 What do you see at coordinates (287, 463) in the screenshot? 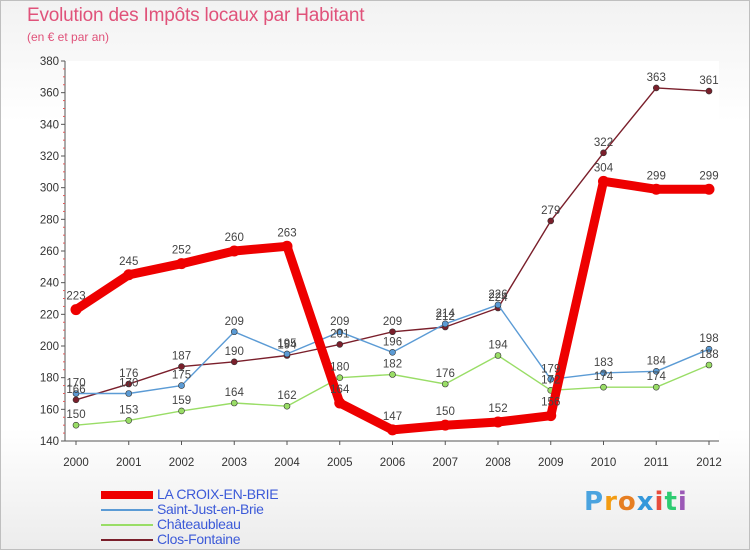
I see `x-tick-label: 2004` at bounding box center [287, 463].